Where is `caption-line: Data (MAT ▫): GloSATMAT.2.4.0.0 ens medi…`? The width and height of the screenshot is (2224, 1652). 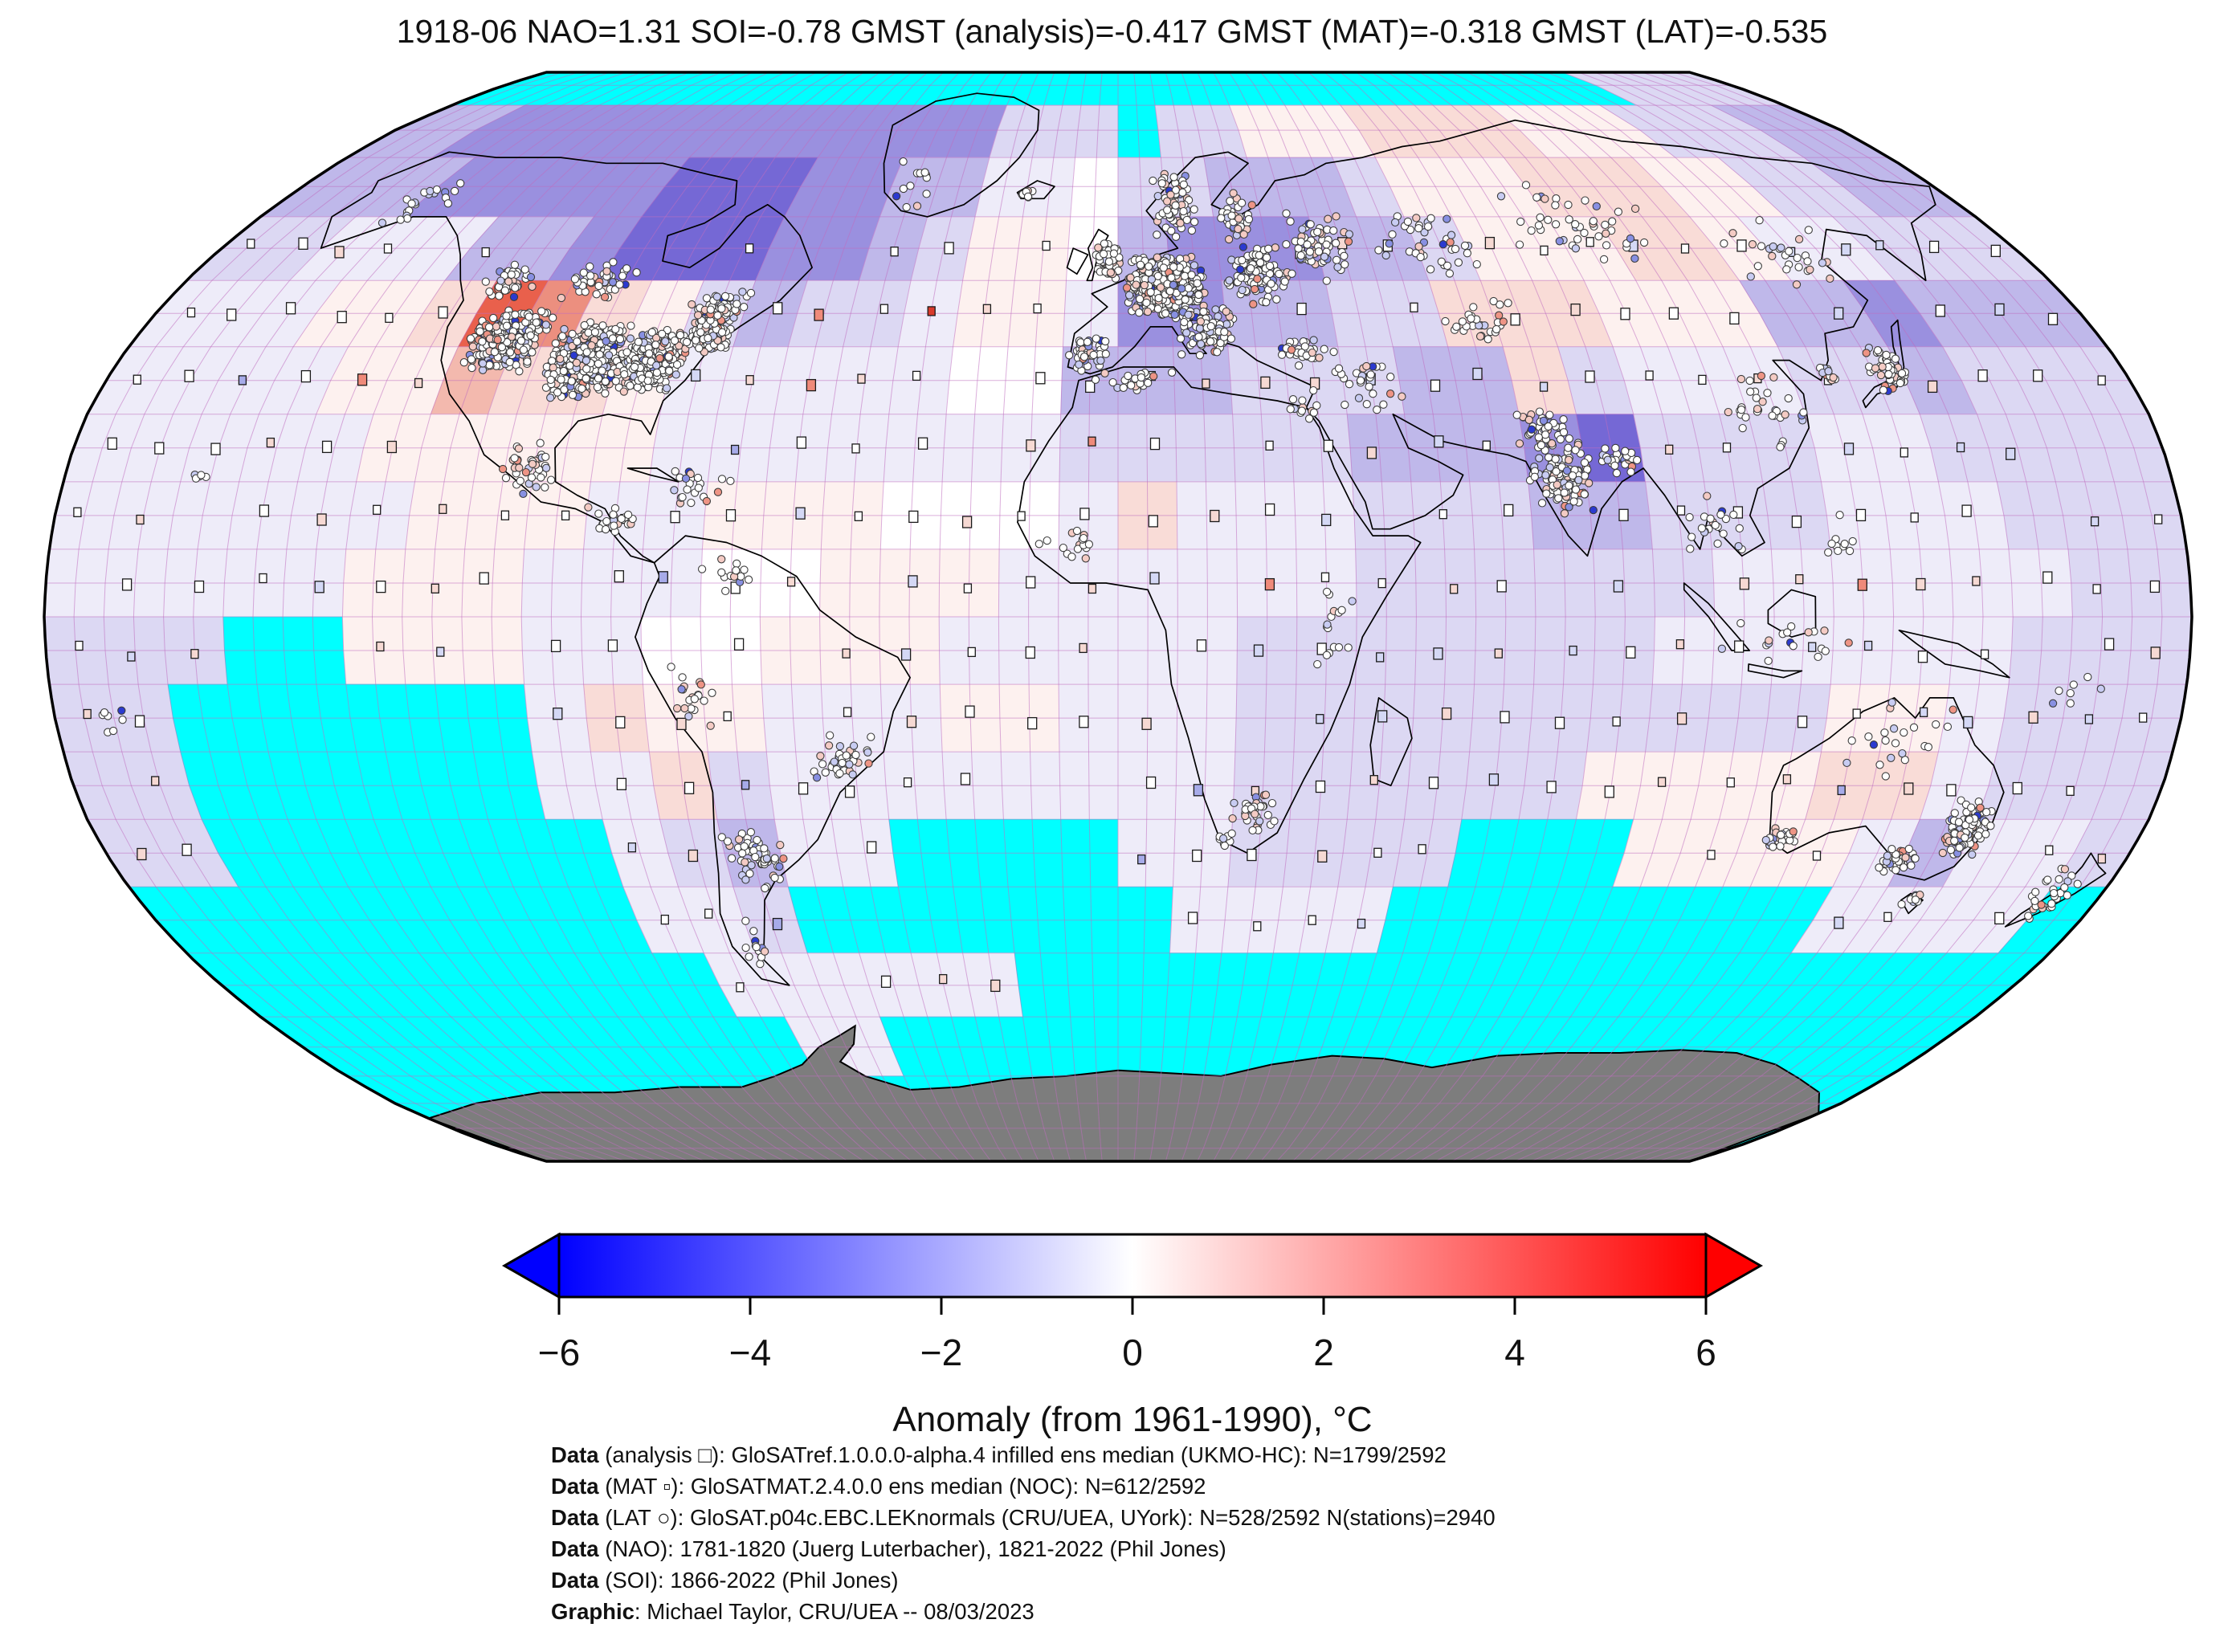
caption-line: Data (MAT ▫): GloSATMAT.2.4.0.0 ens medi… is located at coordinates (879, 1486).